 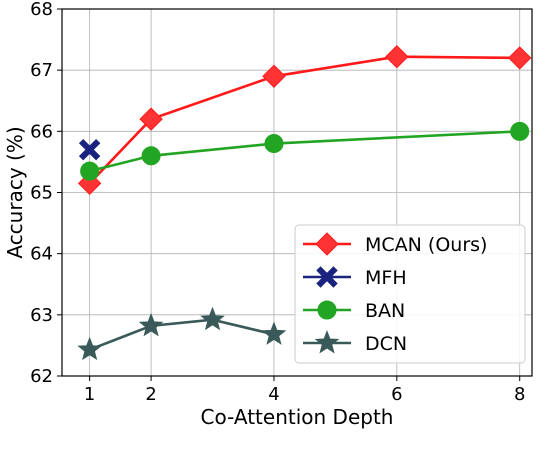 I want to click on y-tick-label: 66, so click(x=41, y=131).